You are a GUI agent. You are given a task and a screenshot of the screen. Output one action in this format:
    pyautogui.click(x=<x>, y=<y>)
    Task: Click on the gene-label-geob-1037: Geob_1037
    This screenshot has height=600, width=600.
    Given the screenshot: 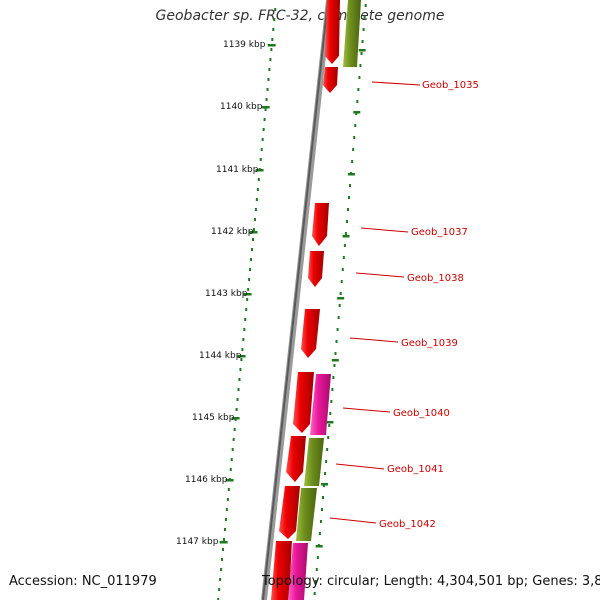 What is the action you would take?
    pyautogui.click(x=439, y=232)
    